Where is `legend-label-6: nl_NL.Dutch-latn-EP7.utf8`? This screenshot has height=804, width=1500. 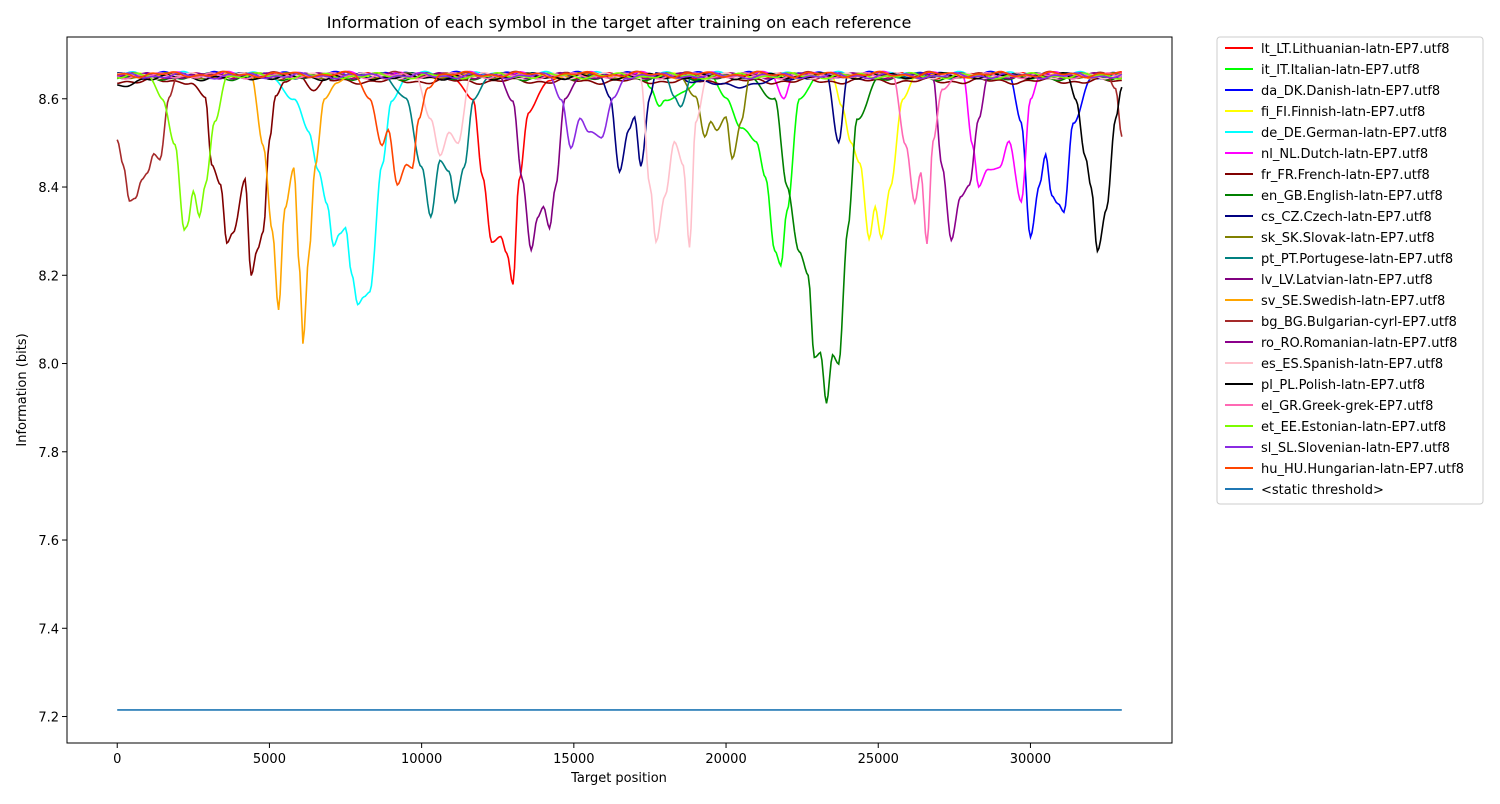
legend-label-6: nl_NL.Dutch-latn-EP7.utf8 is located at coordinates (1344, 154).